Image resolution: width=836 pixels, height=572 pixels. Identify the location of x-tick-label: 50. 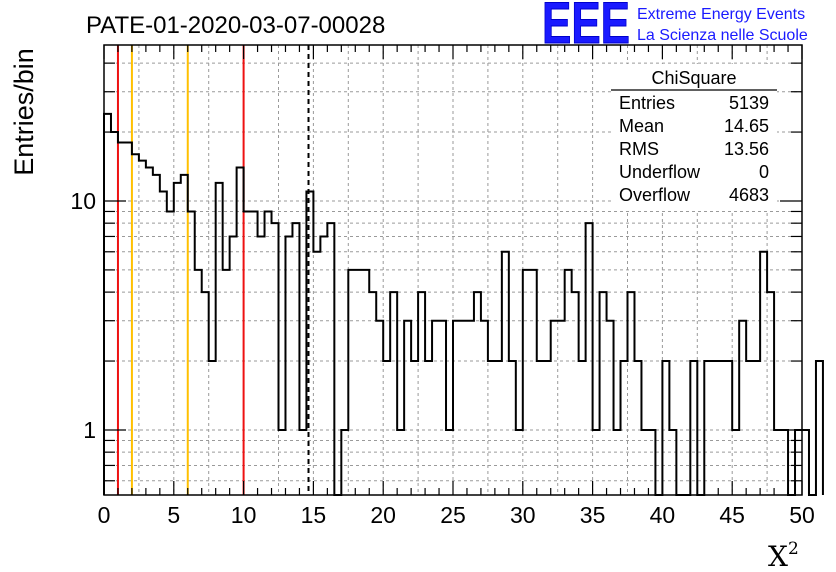
(802, 515).